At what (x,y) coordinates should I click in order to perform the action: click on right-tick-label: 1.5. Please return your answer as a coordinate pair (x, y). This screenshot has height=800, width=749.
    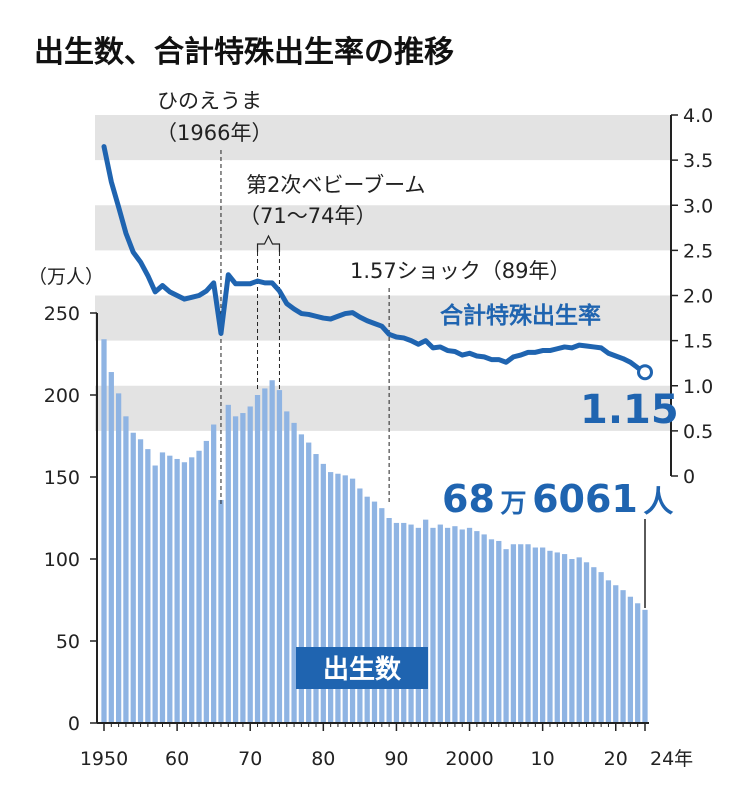
    Looking at the image, I should click on (698, 342).